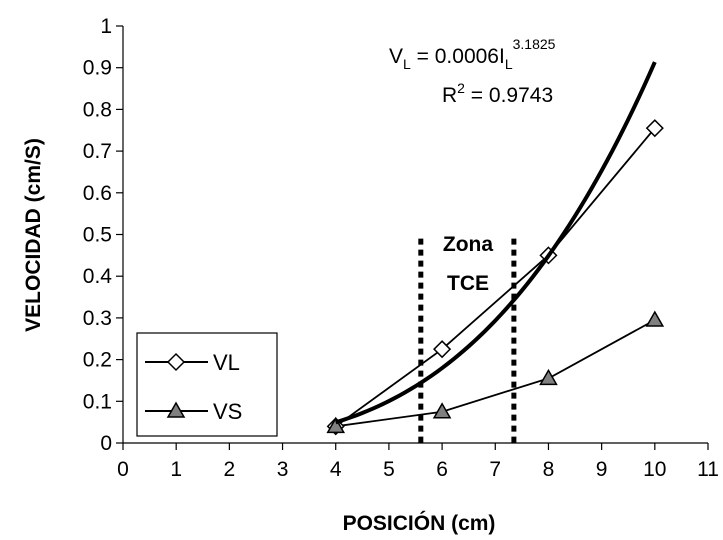 The width and height of the screenshot is (723, 540). What do you see at coordinates (97, 360) in the screenshot?
I see `y-tick-label: 0.2` at bounding box center [97, 360].